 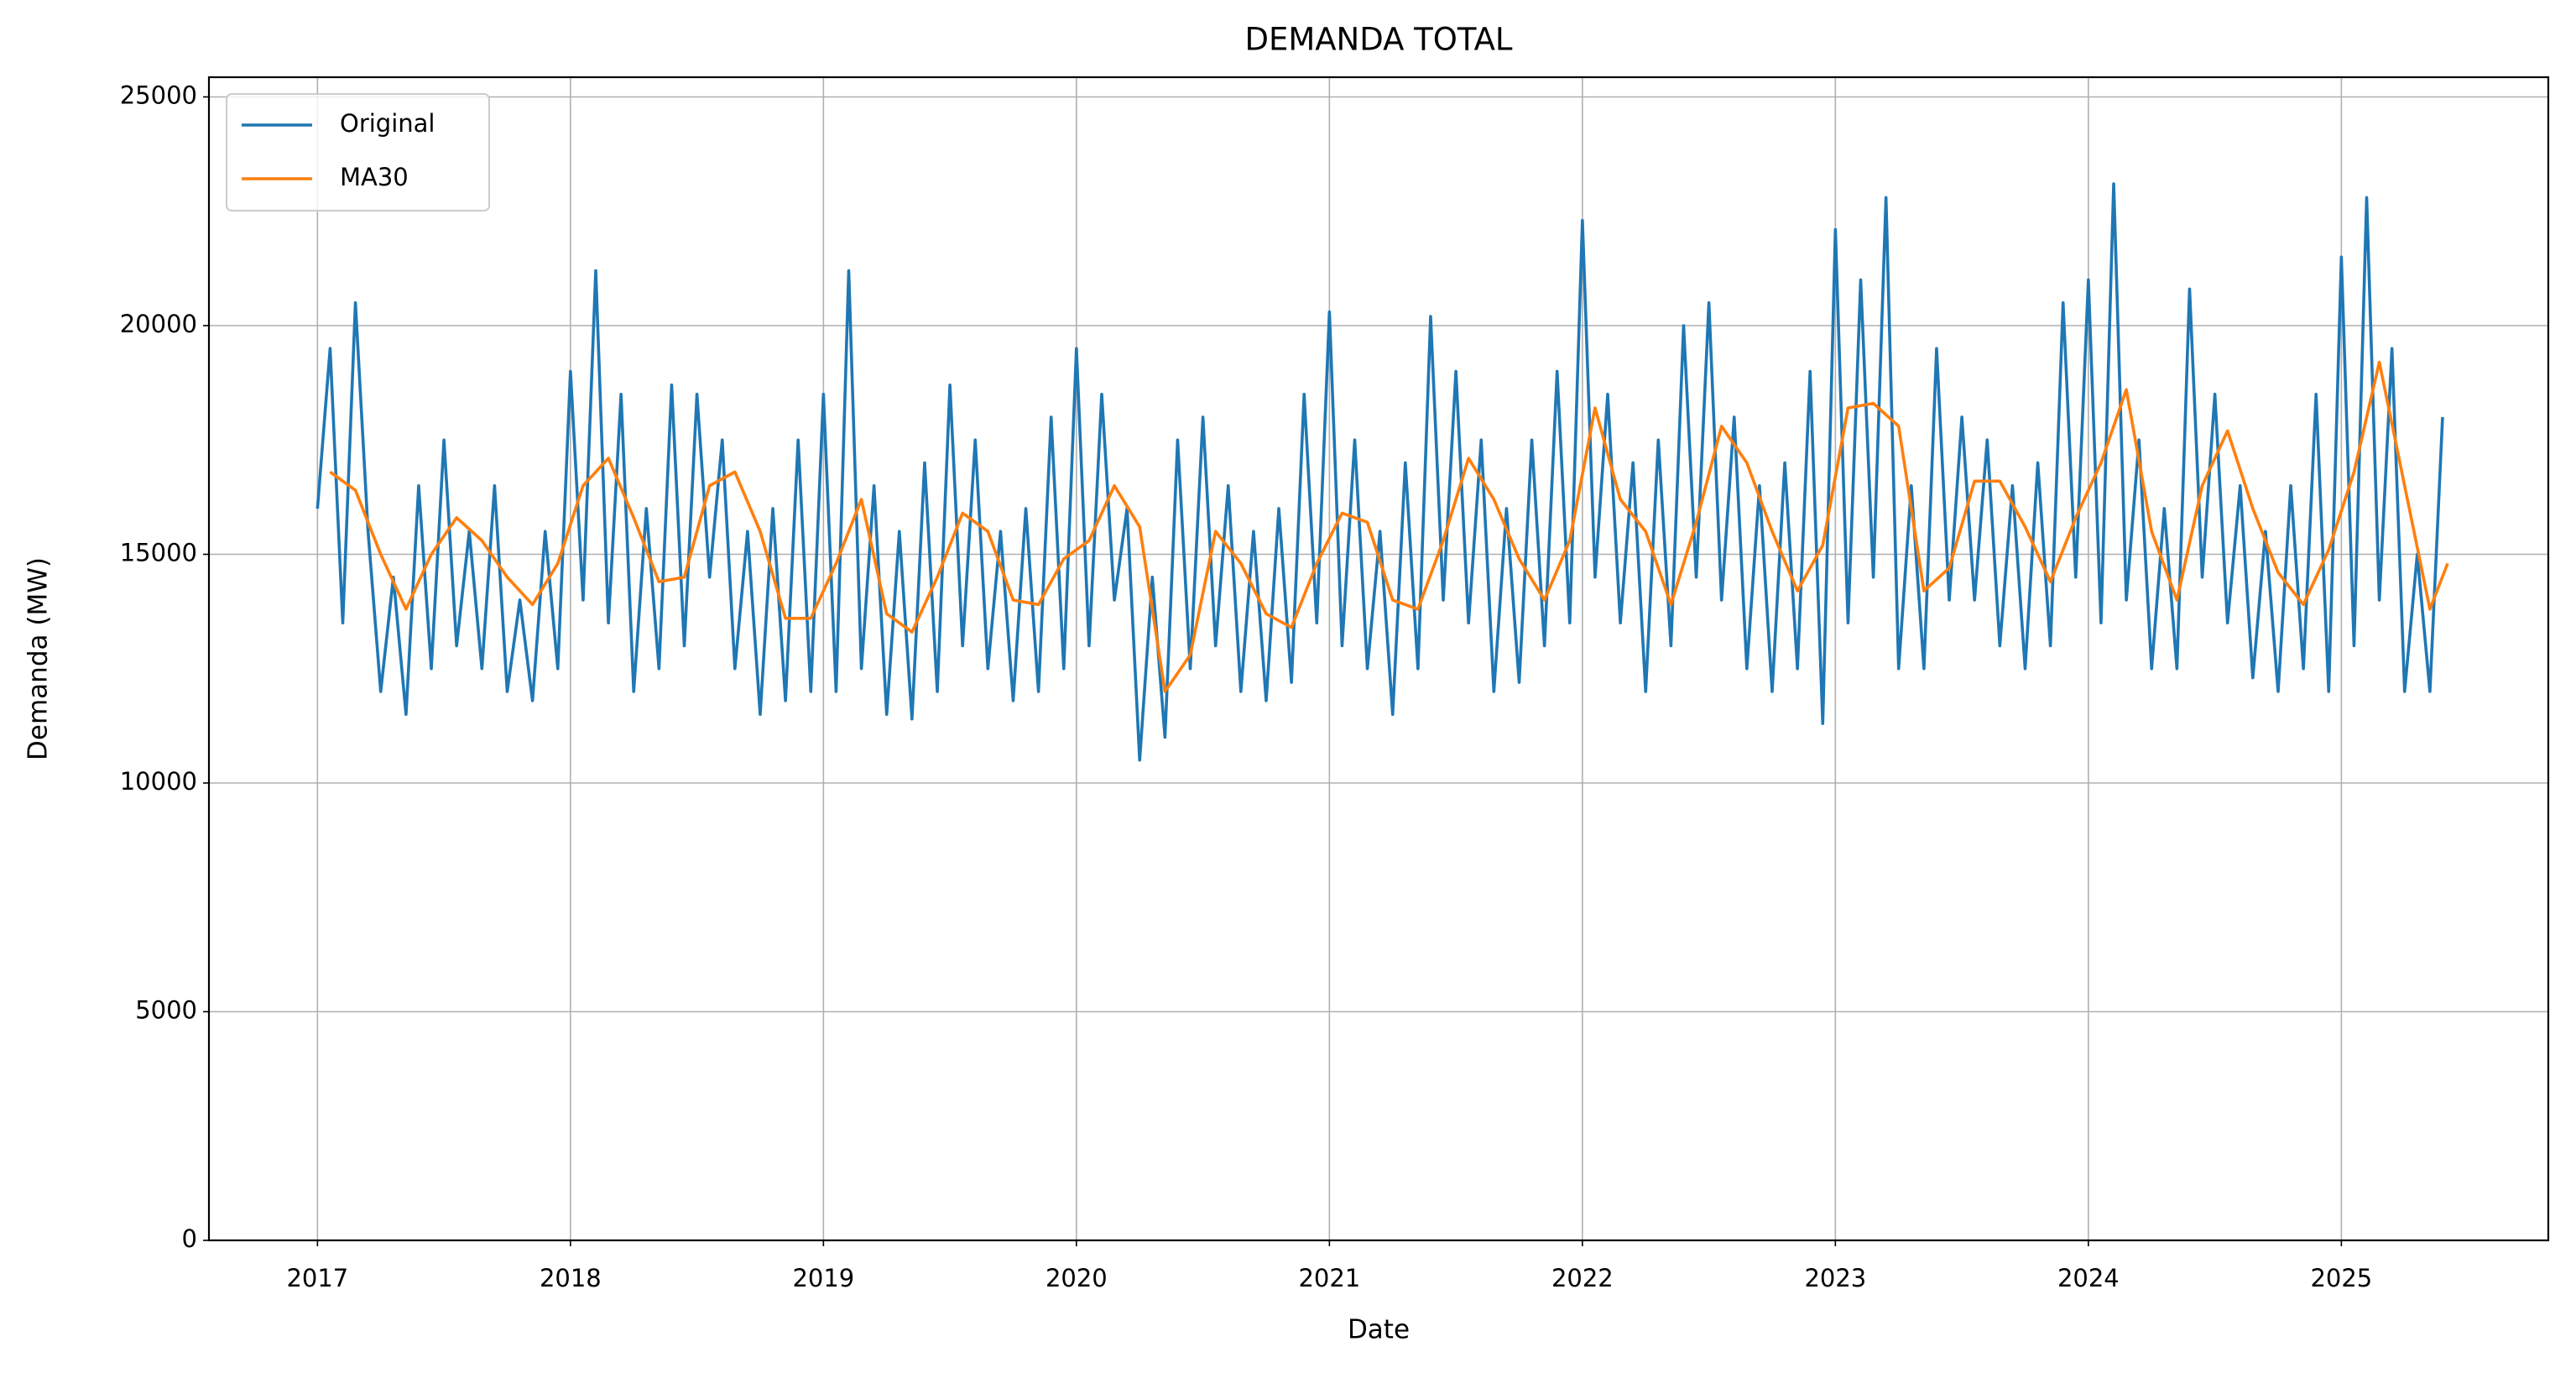 I want to click on y-tick-label: 15000, so click(x=158, y=552).